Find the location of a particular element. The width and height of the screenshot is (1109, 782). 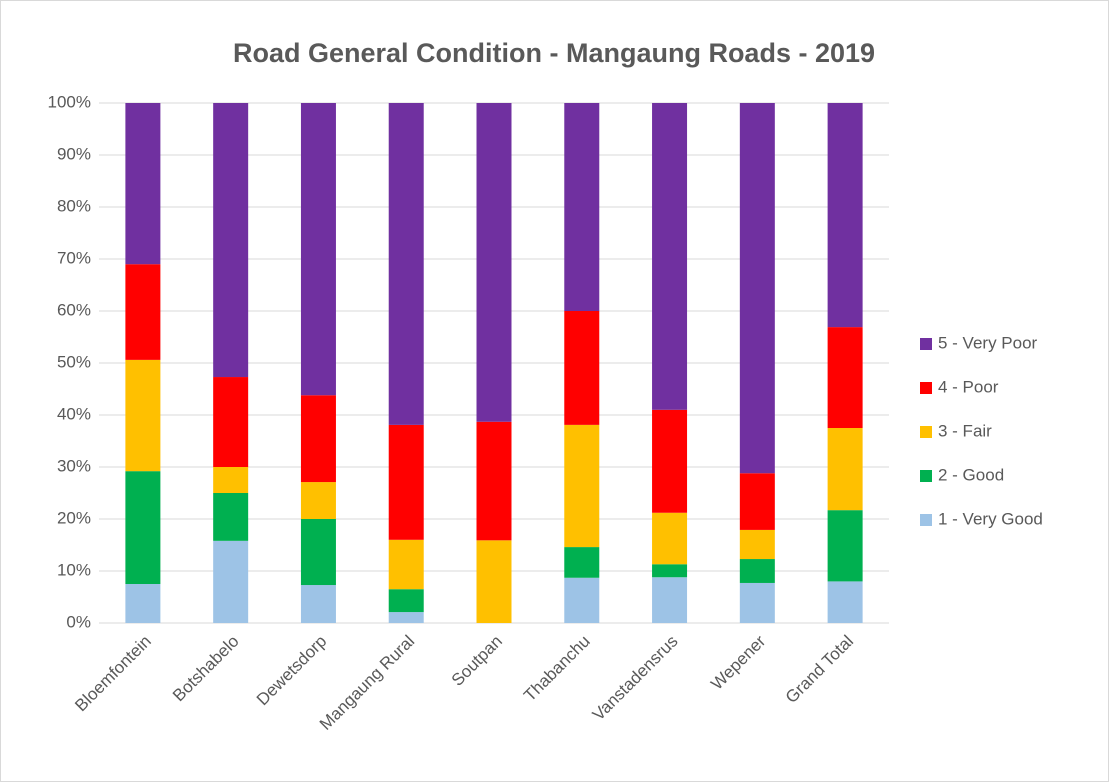

legend-label: 5 - Very Poor is located at coordinates (988, 342).